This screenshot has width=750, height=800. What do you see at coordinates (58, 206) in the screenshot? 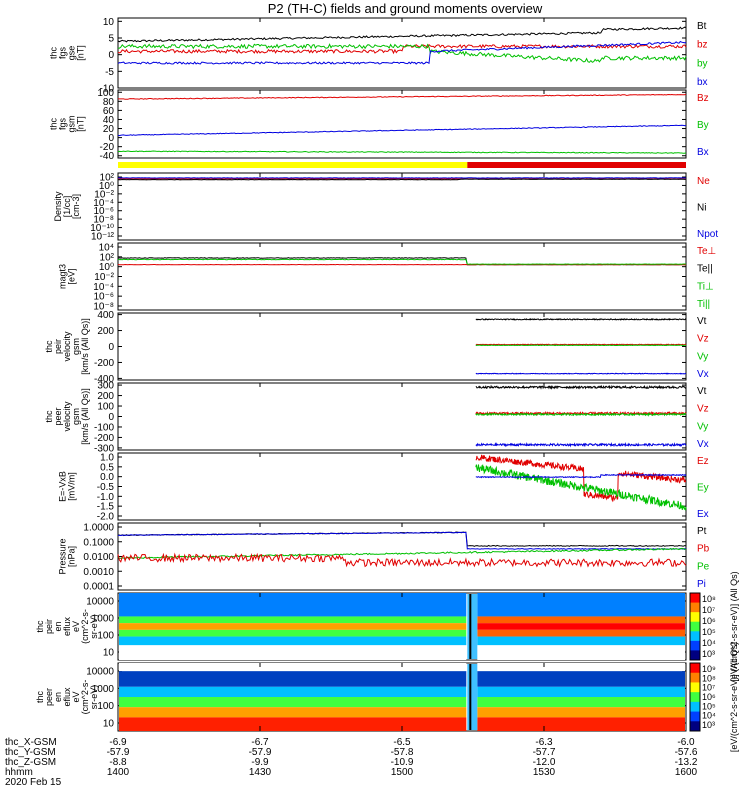
I see `y-axis-label: Density` at bounding box center [58, 206].